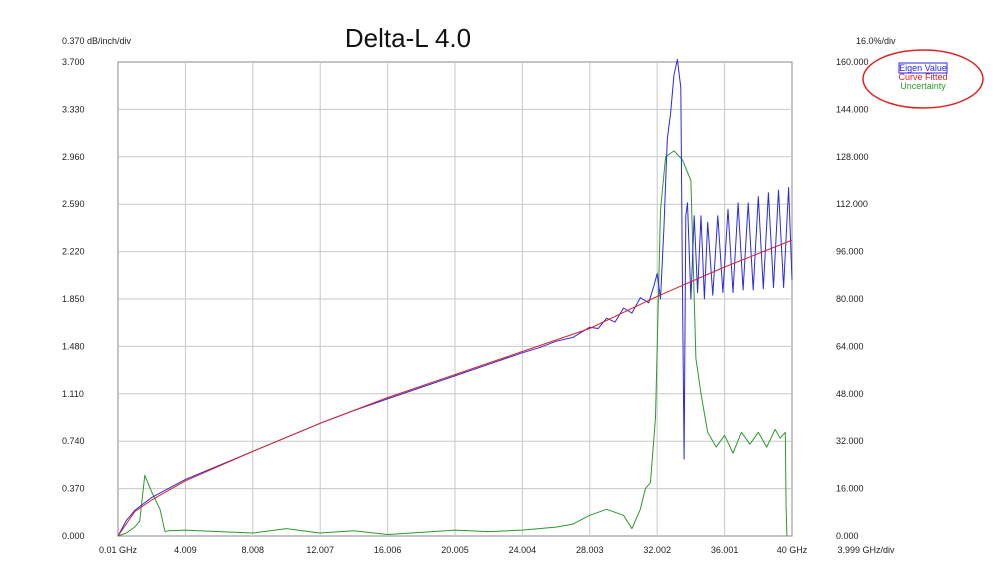 The height and width of the screenshot is (588, 999). What do you see at coordinates (852, 109) in the screenshot?
I see `y-right-tick-label: 144.000` at bounding box center [852, 109].